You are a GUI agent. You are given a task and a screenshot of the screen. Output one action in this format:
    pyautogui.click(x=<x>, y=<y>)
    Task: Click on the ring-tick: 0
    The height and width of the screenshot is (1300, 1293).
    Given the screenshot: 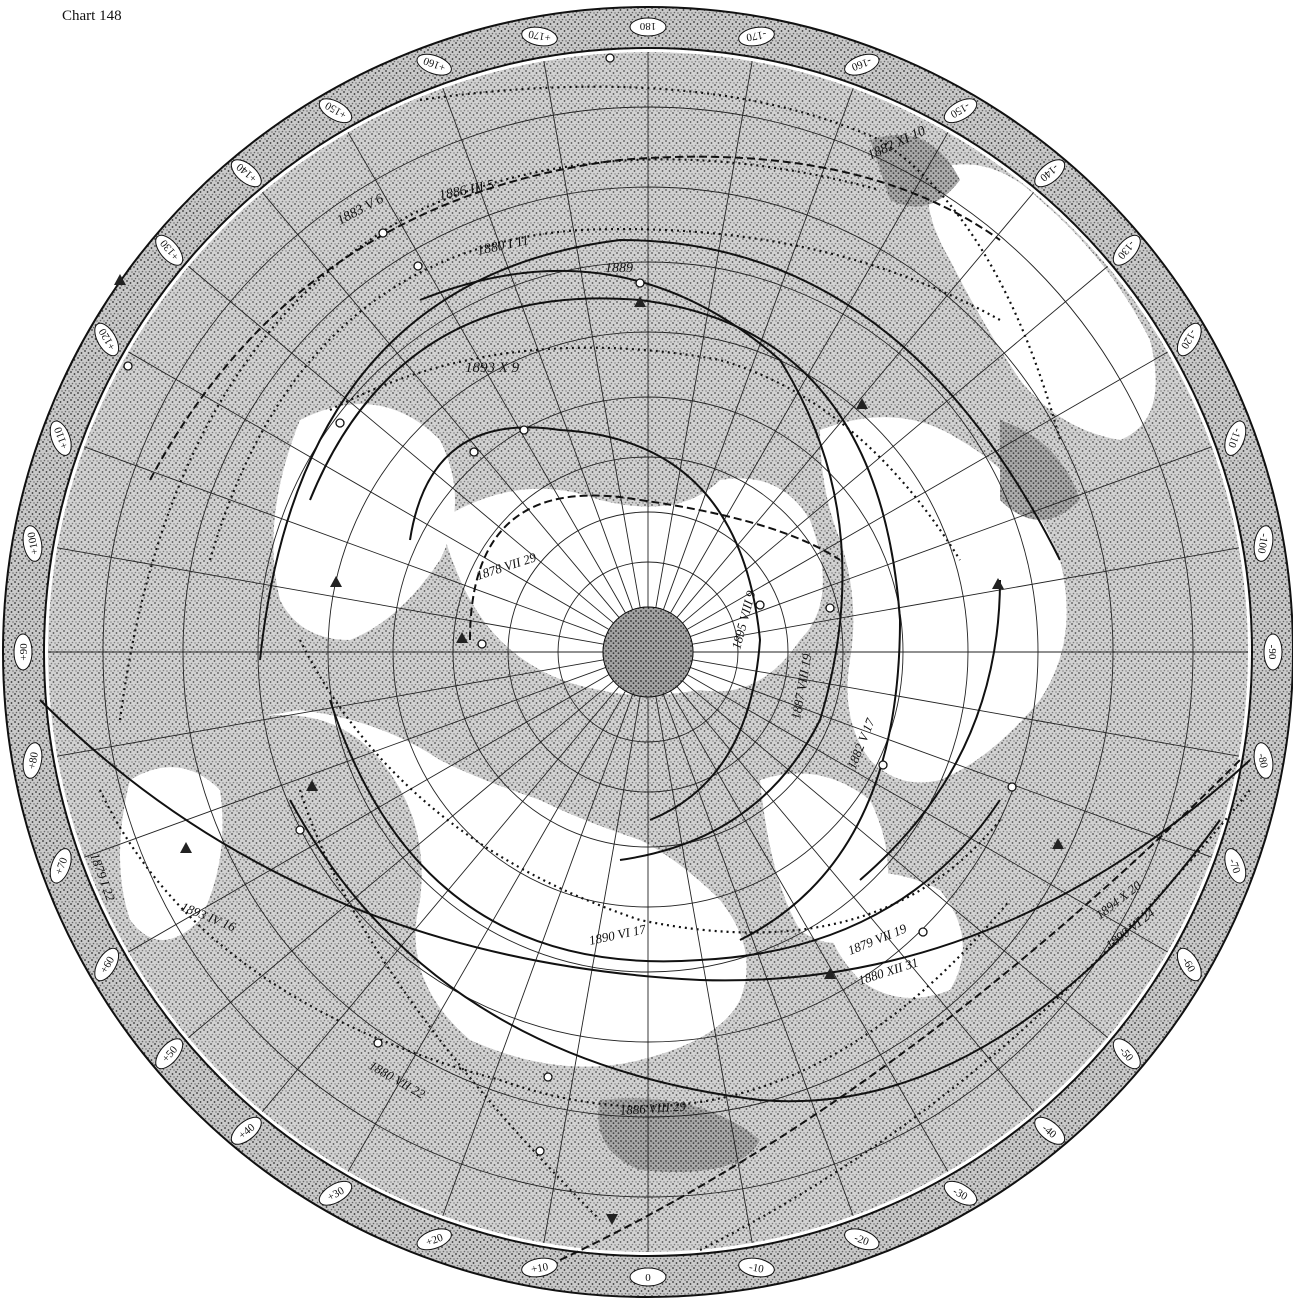 What is the action you would take?
    pyautogui.click(x=648, y=1277)
    